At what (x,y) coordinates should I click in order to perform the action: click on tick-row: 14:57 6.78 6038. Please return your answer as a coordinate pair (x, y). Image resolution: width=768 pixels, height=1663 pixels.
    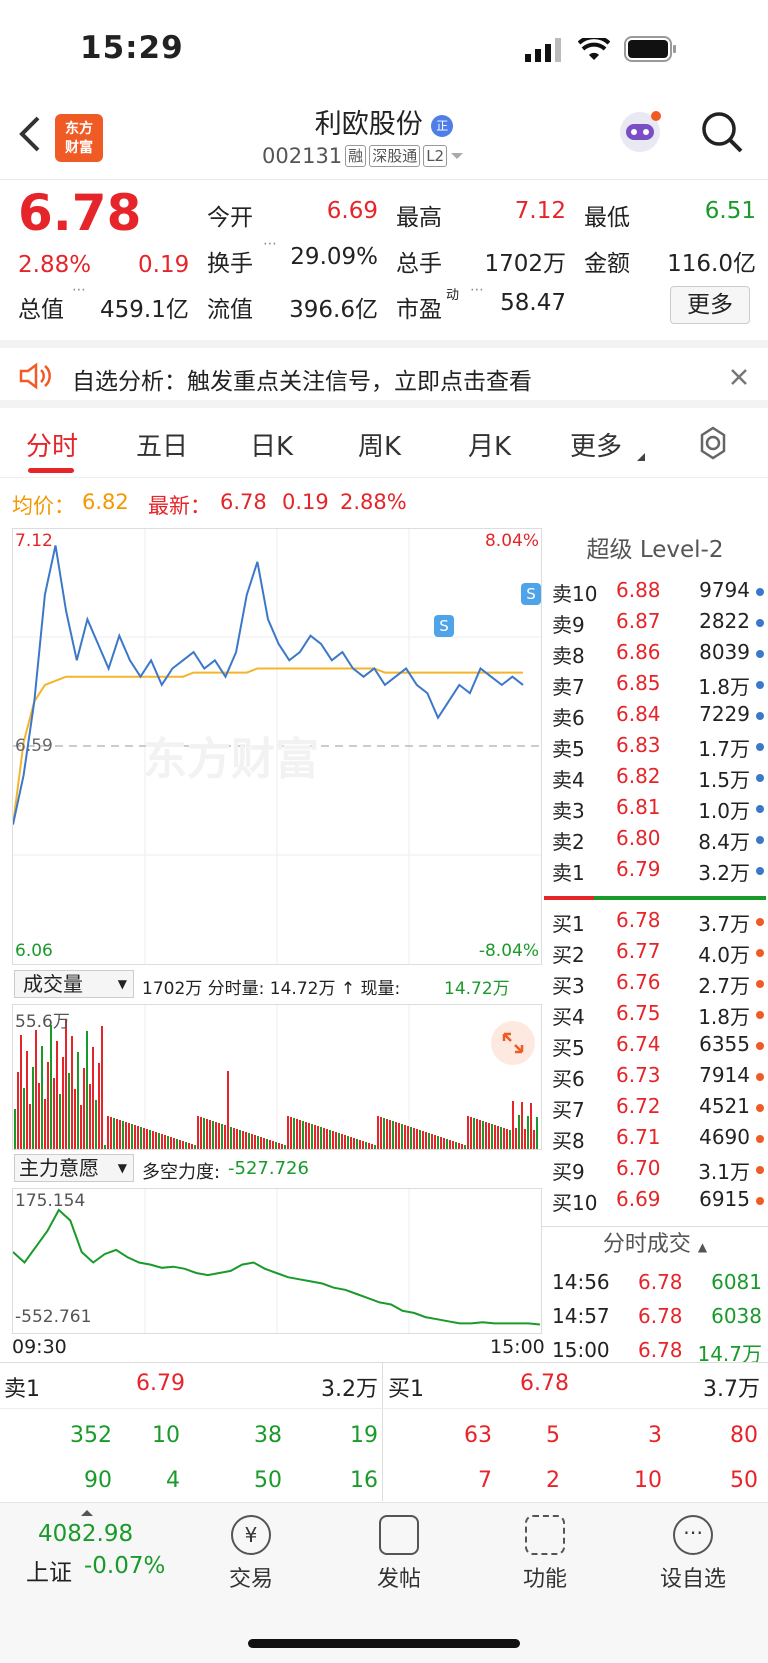
    Looking at the image, I should click on (660, 1319).